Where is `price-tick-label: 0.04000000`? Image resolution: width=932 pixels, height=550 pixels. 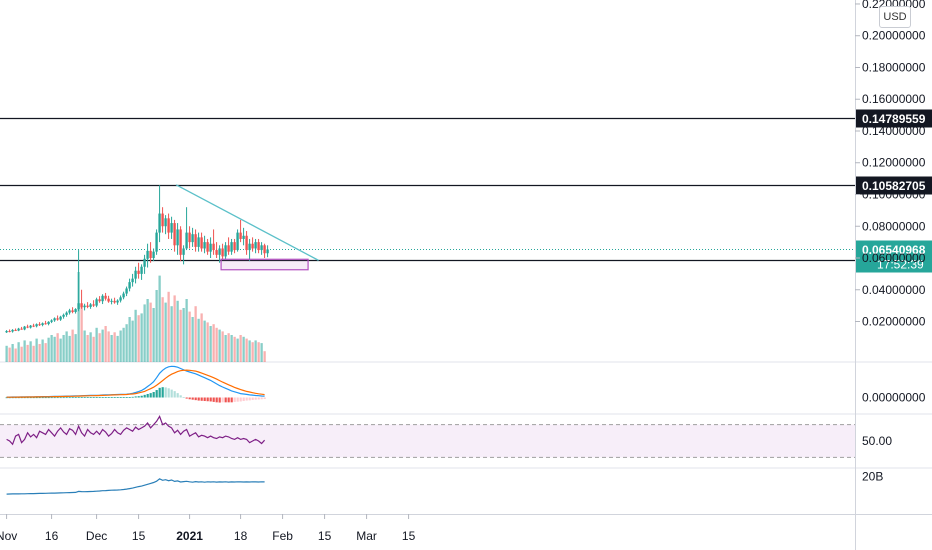 price-tick-label: 0.04000000 is located at coordinates (894, 290).